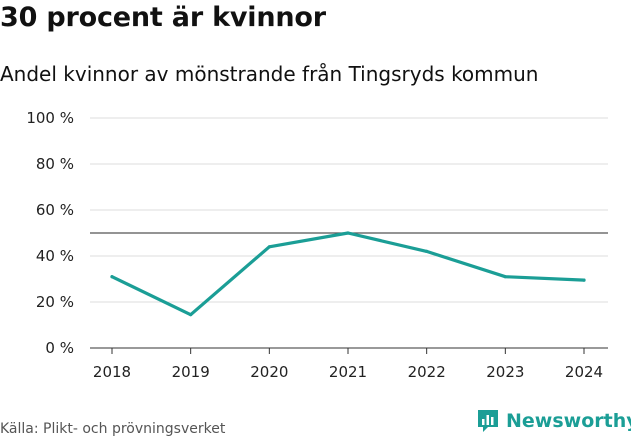 Image resolution: width=631 pixels, height=439 pixels. I want to click on source-note: Källa: Plikt- och prövningsverket, so click(113, 429).